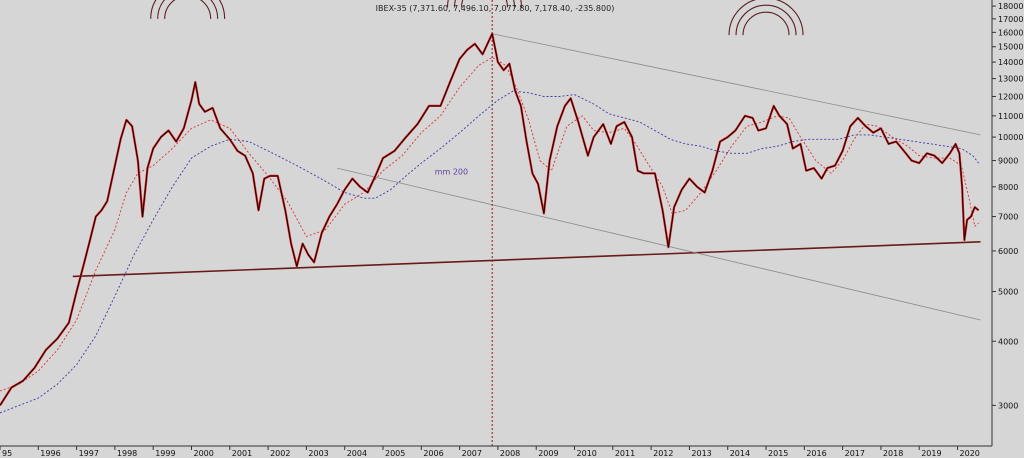 The height and width of the screenshot is (458, 1024). Describe the element at coordinates (587, 453) in the screenshot. I see `x-tick-label: 2010` at that location.